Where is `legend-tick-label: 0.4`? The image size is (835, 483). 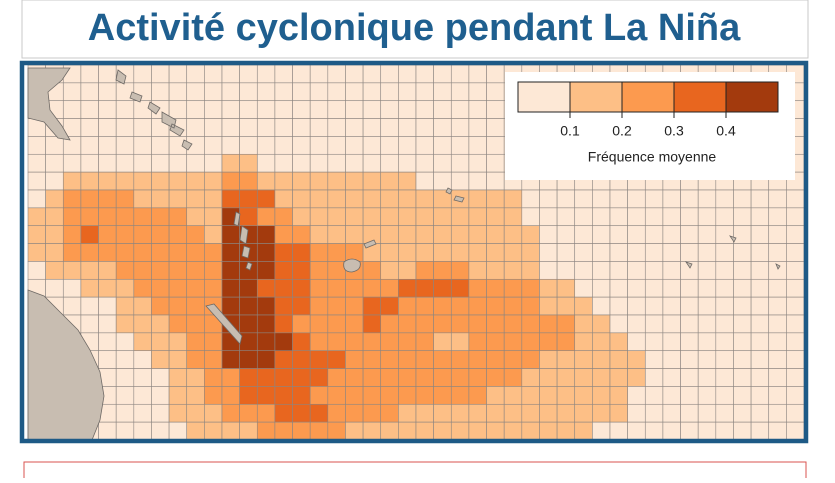 legend-tick-label: 0.4 is located at coordinates (726, 131).